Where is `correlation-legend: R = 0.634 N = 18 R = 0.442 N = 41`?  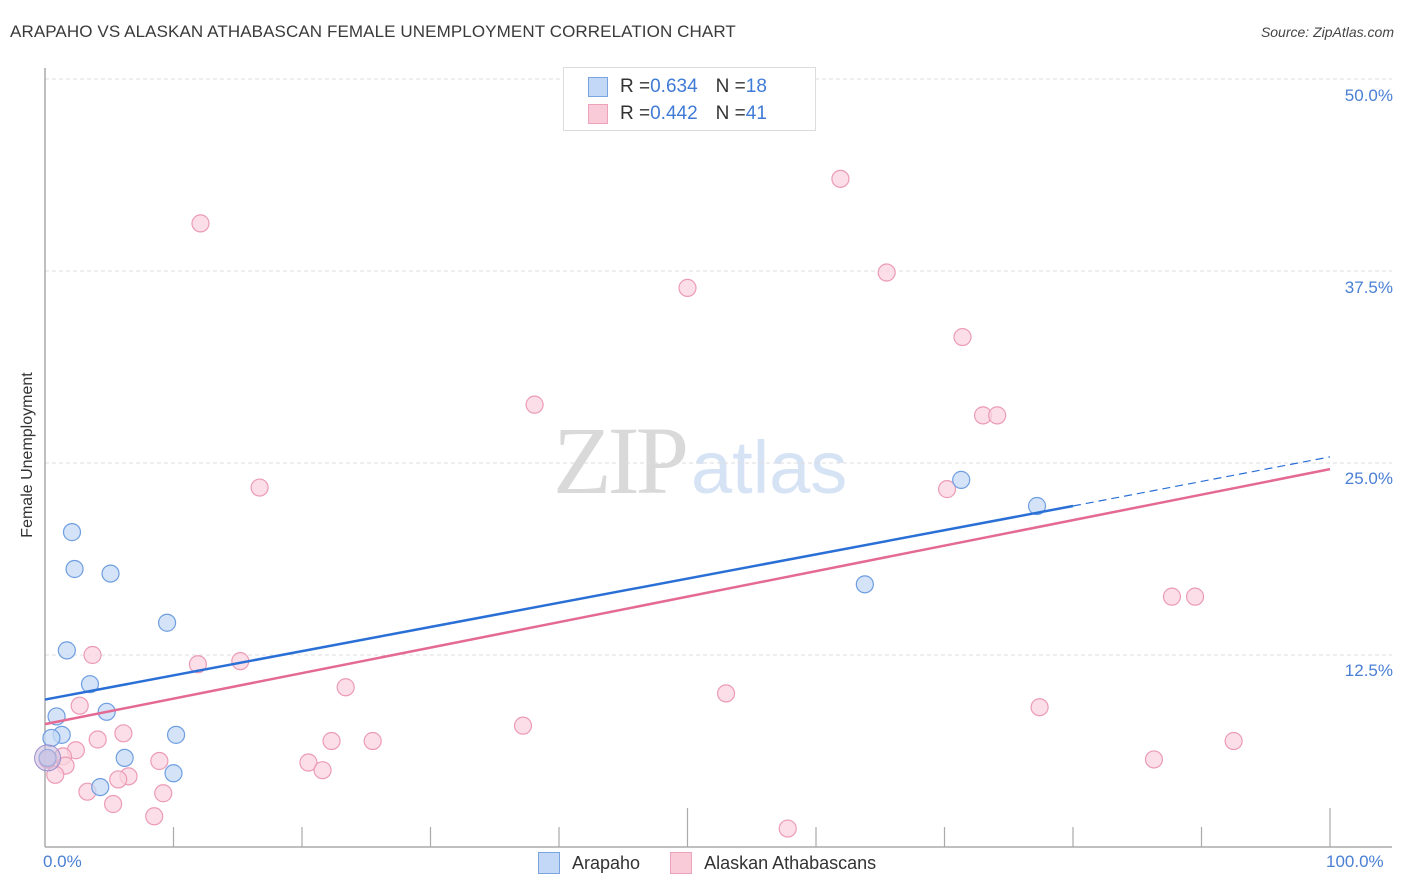 correlation-legend: R = 0.634 N = 18 R = 0.442 N = 41 is located at coordinates (689, 99).